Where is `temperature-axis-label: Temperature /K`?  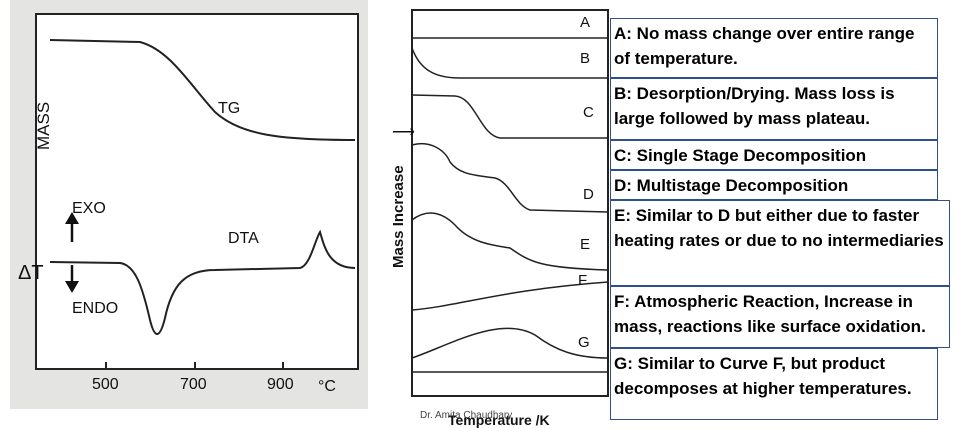
temperature-axis-label: Temperature /K is located at coordinates (499, 420).